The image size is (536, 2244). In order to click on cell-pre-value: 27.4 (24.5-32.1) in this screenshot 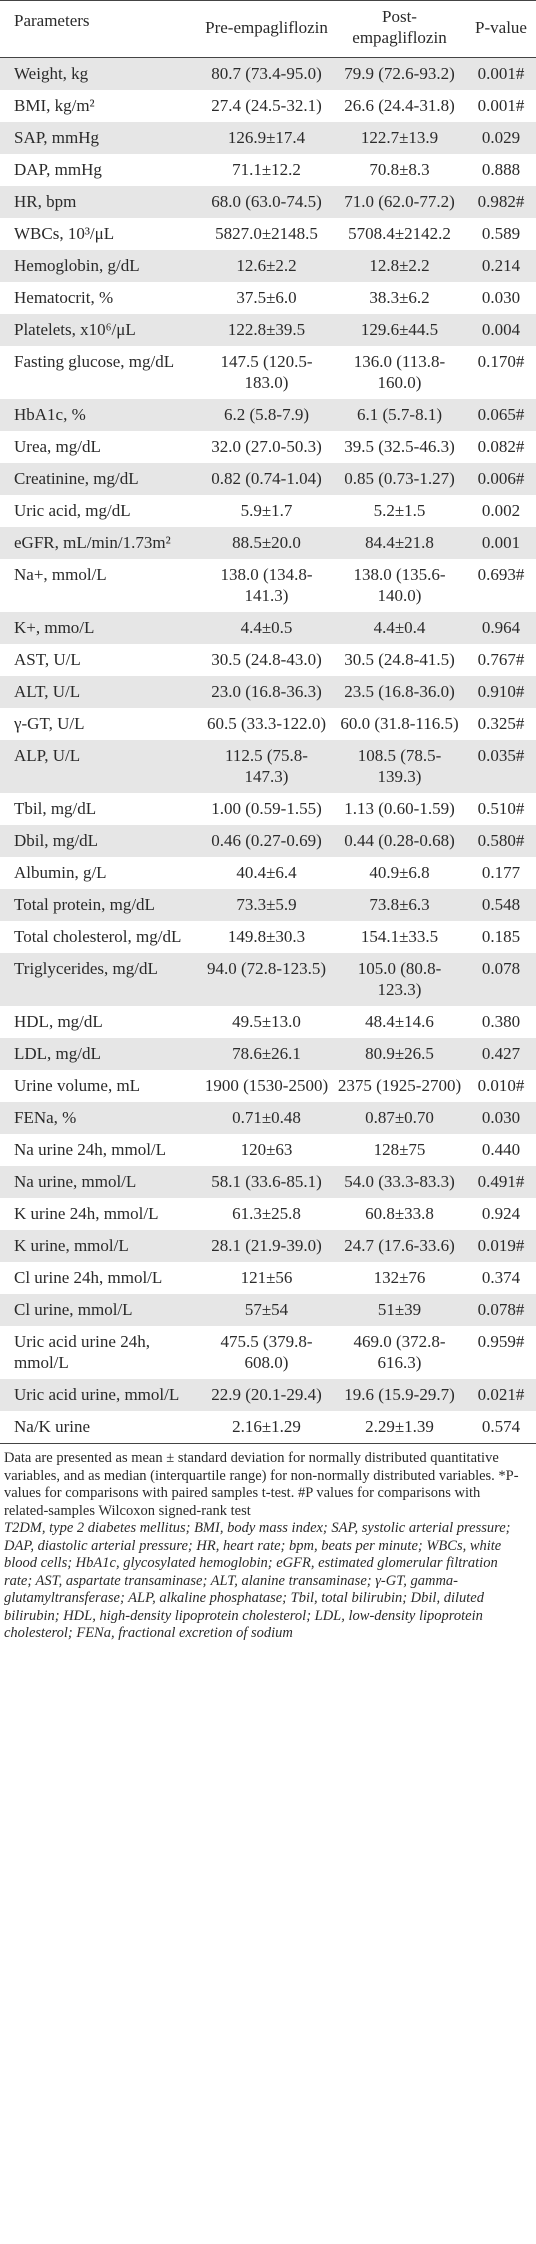, I will do `click(266, 105)`.